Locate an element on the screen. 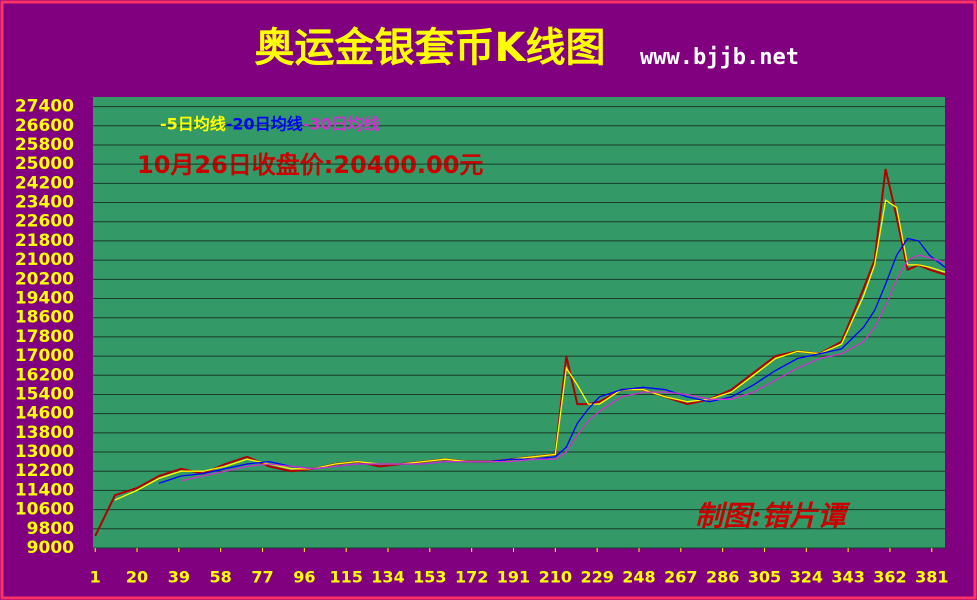 Image resolution: width=977 pixels, height=600 pixels. y-tick-label: 9800 is located at coordinates (50, 529).